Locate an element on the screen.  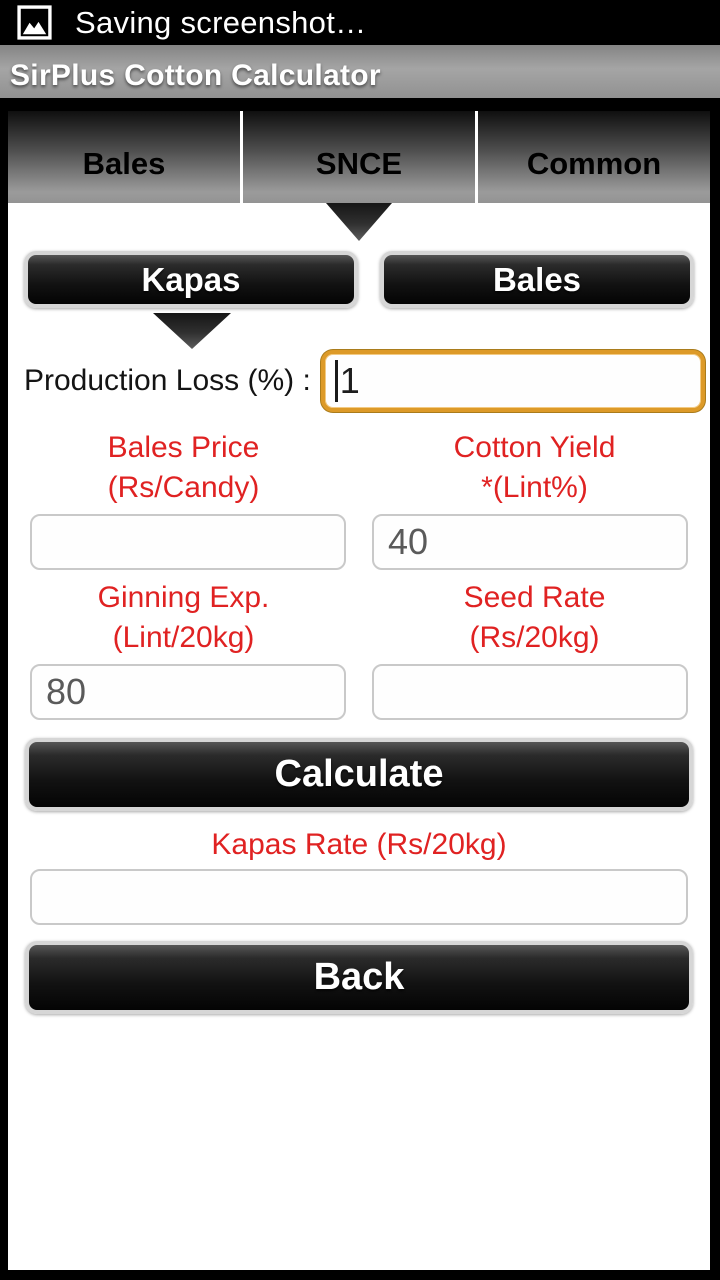
seed-rate-label: Seed Rate (Rs/20kg) is located at coordinates (534, 618).